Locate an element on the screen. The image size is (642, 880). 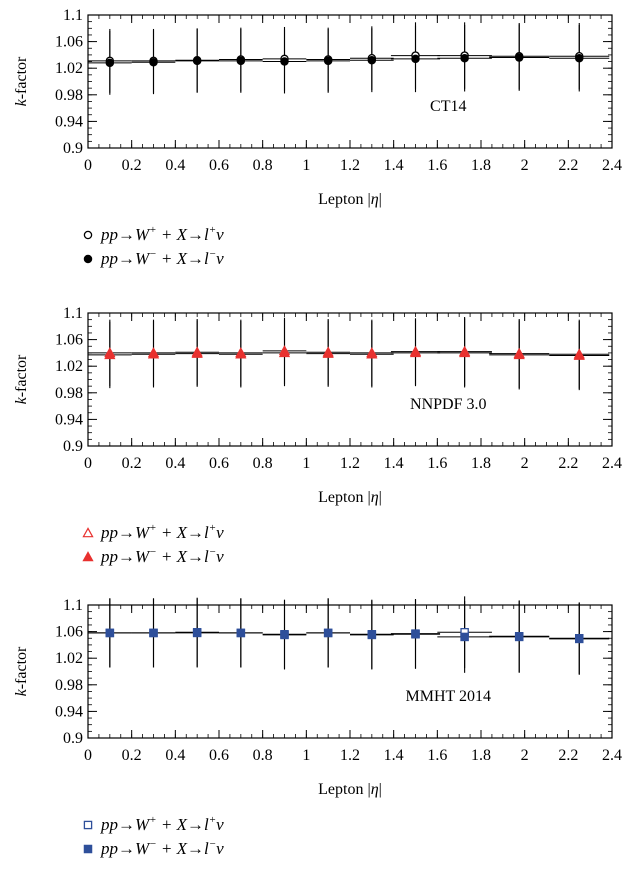
legend-1: pp→W+ + X→l+ν pp→W− + X→l−ν is located at coordinates (153, 246).